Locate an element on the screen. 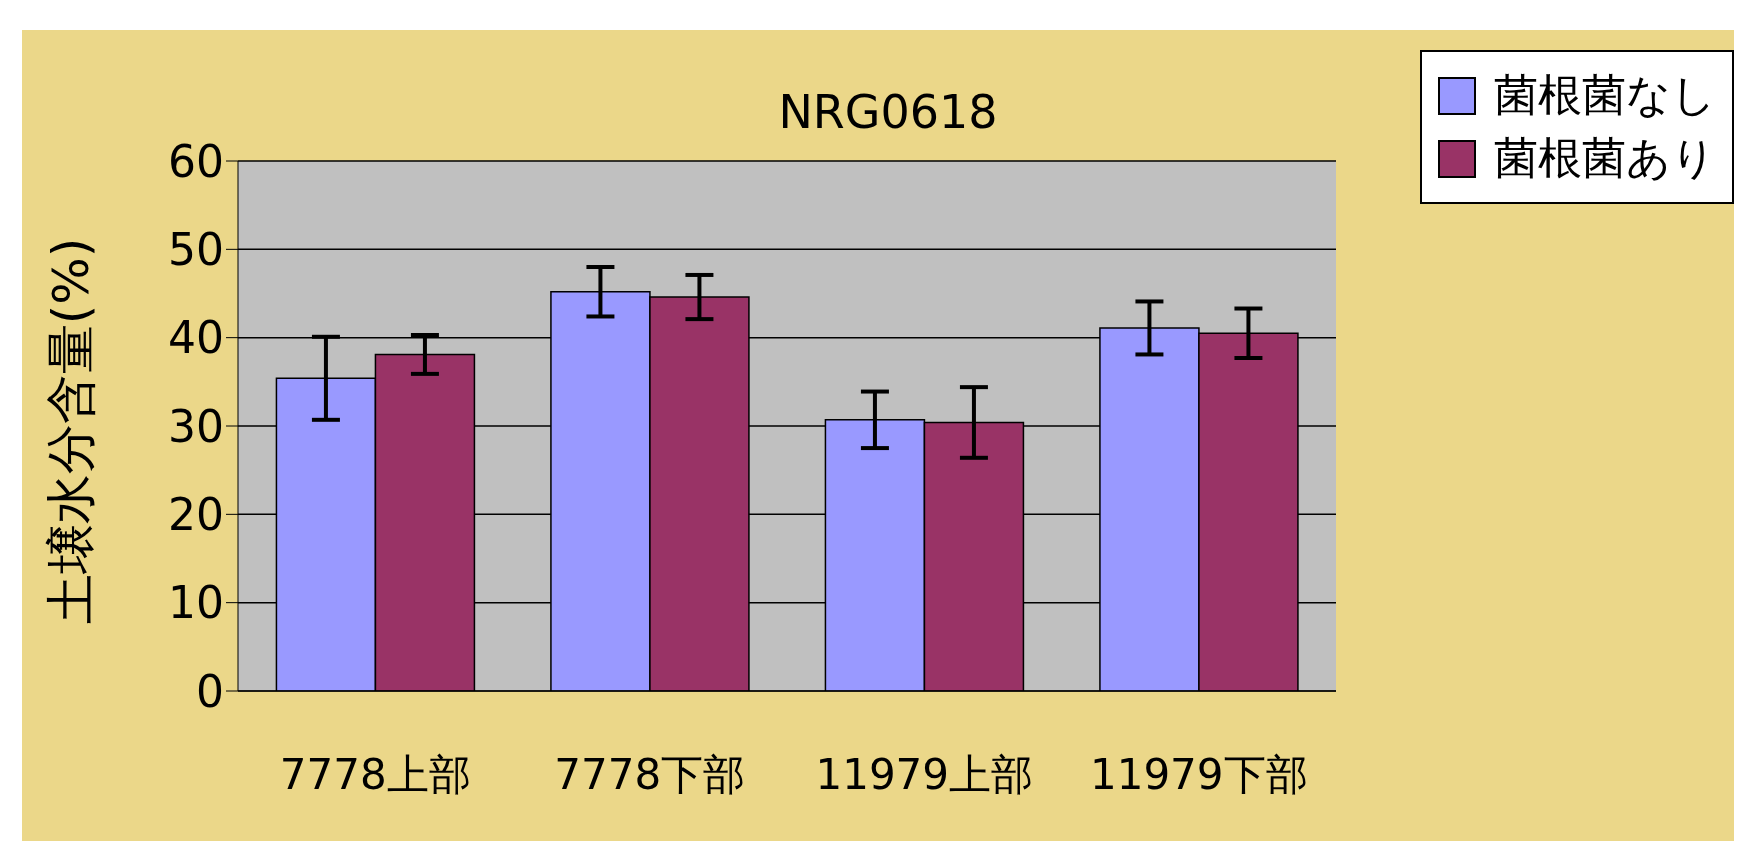 The width and height of the screenshot is (1742, 849). x-tick-label: 11979下部 is located at coordinates (1198, 774).